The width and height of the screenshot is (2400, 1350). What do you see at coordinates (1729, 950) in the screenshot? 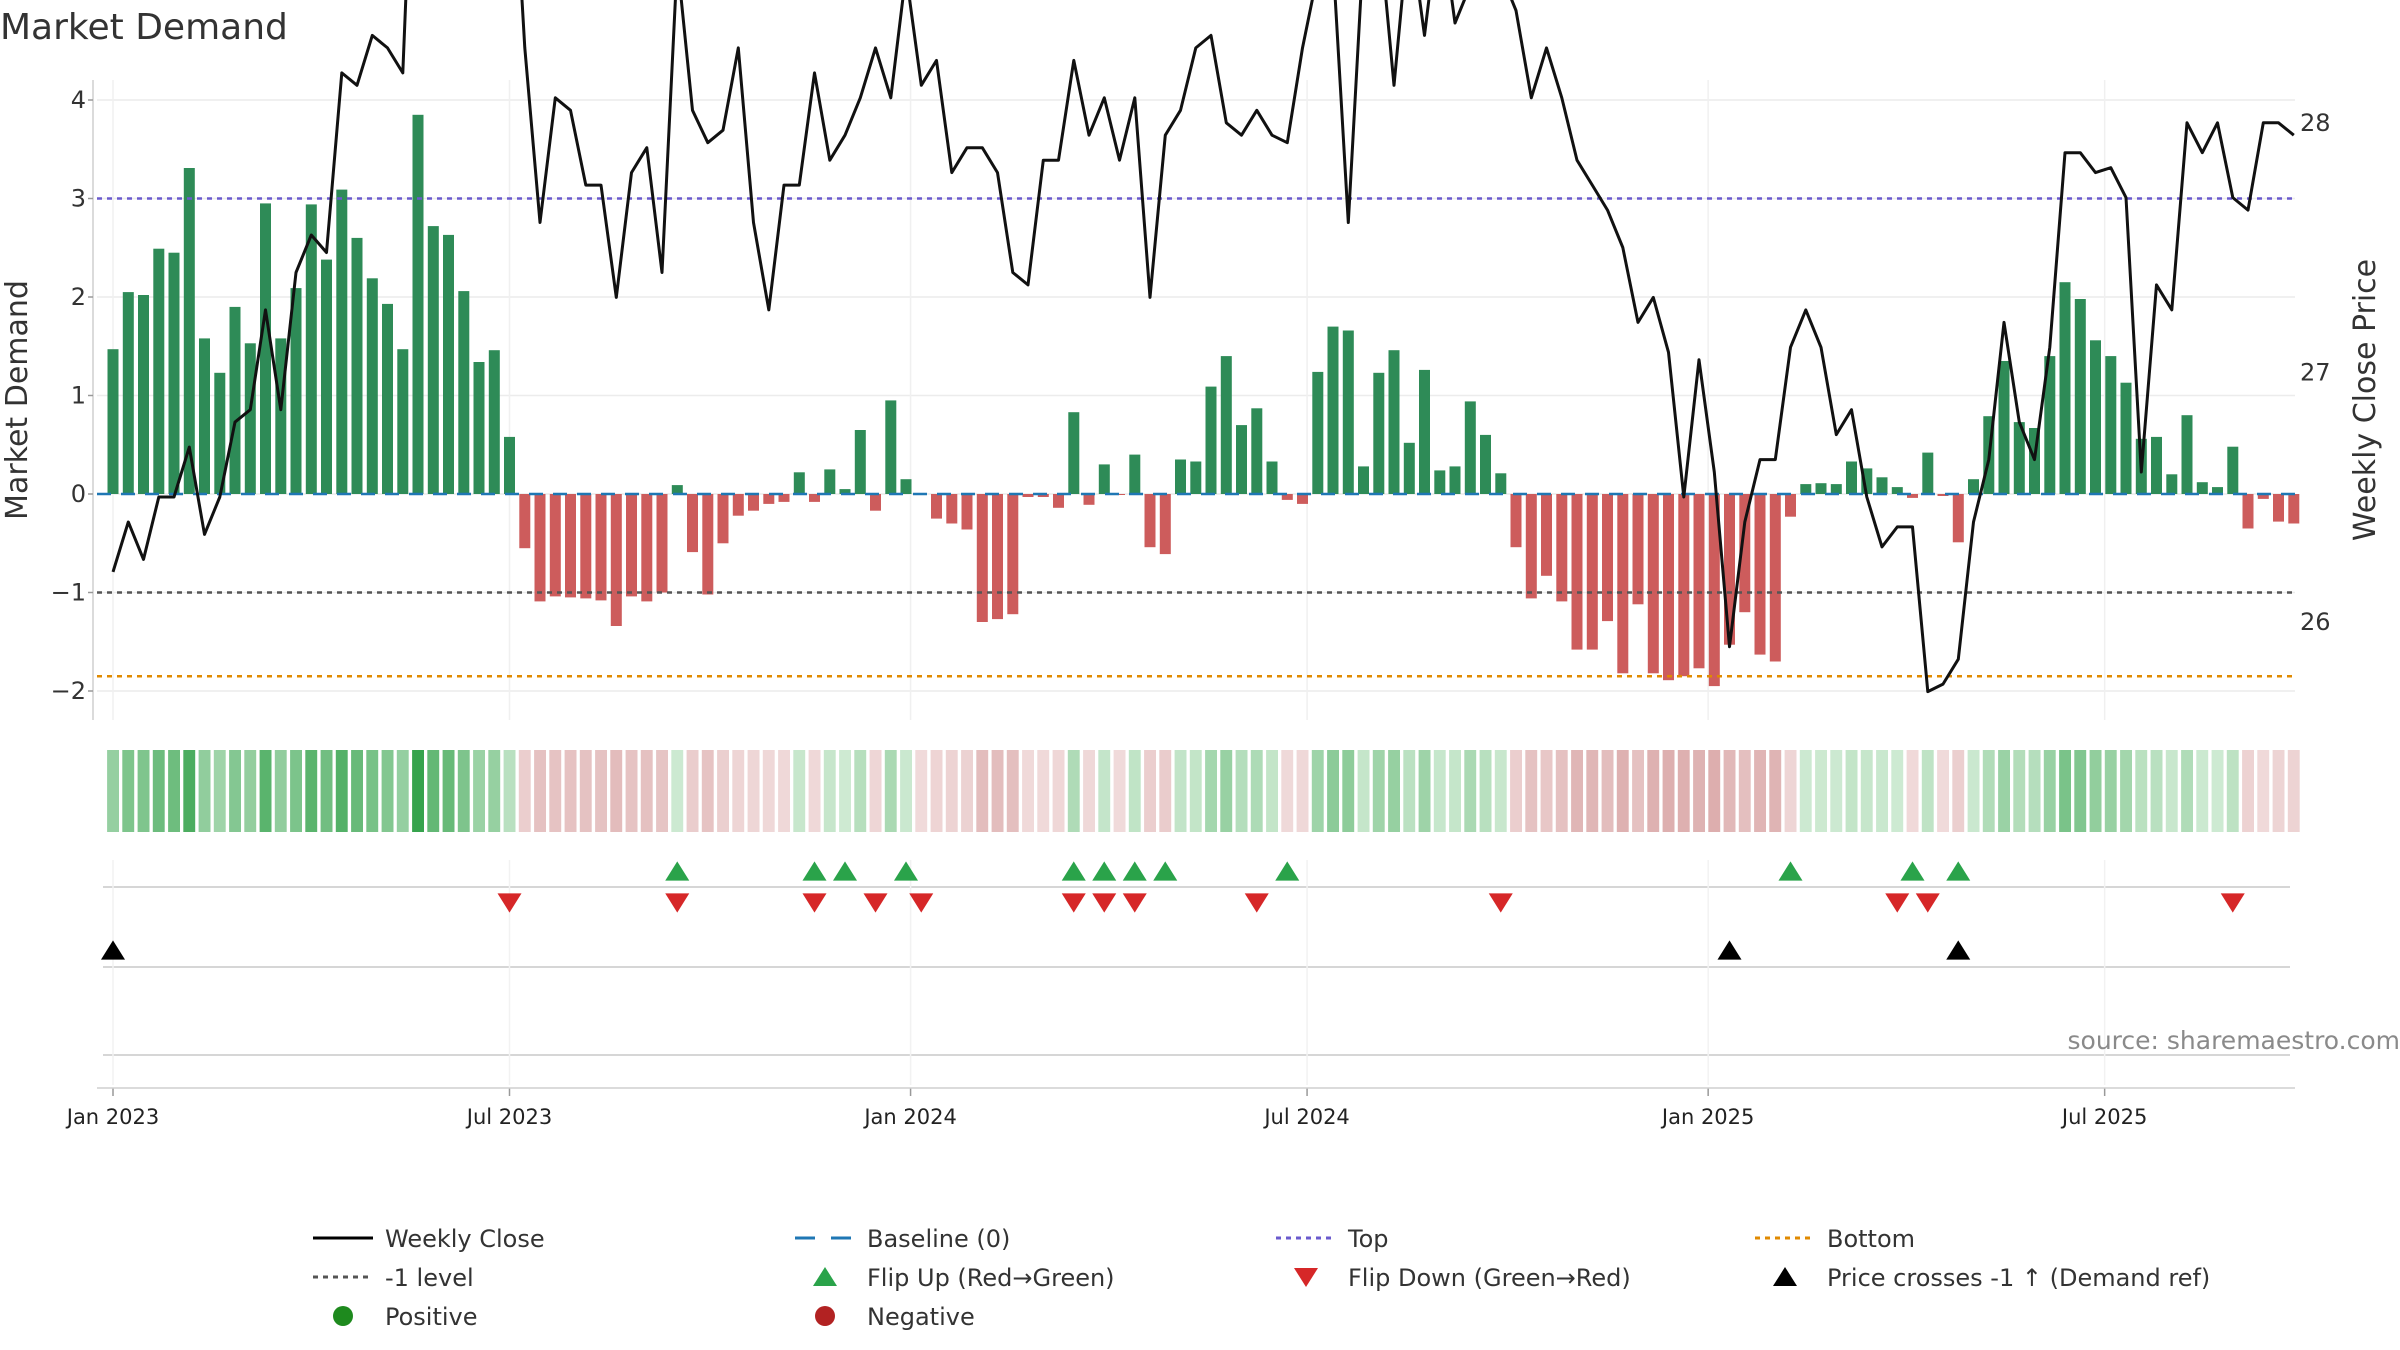
I see `price-cross-marker` at bounding box center [1729, 950].